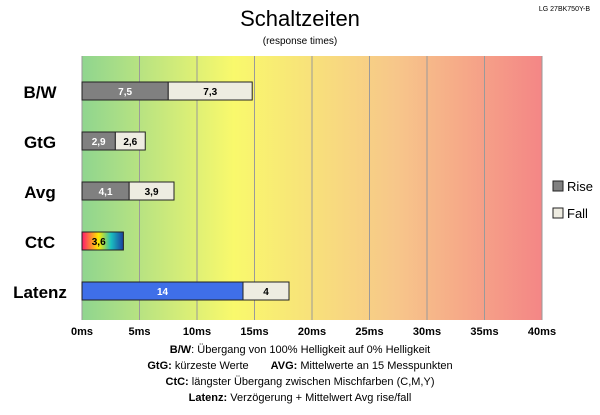 Image resolution: width=600 pixels, height=415 pixels. I want to click on category-label-gtg: GtG, so click(40, 142).